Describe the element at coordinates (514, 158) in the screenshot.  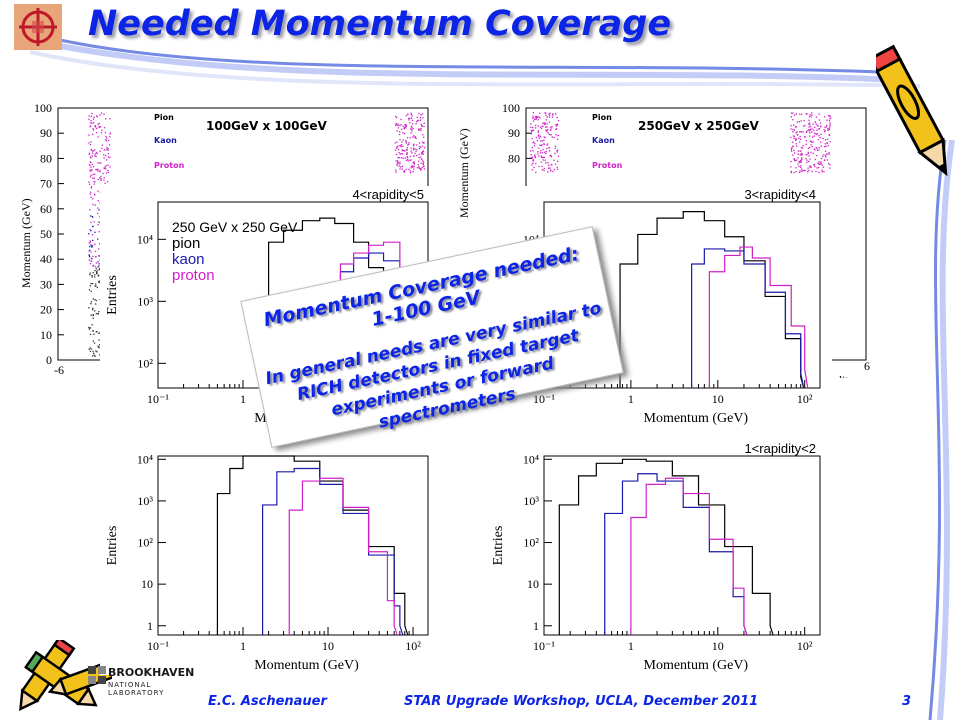
I see `bg-right-ytick: 80` at that location.